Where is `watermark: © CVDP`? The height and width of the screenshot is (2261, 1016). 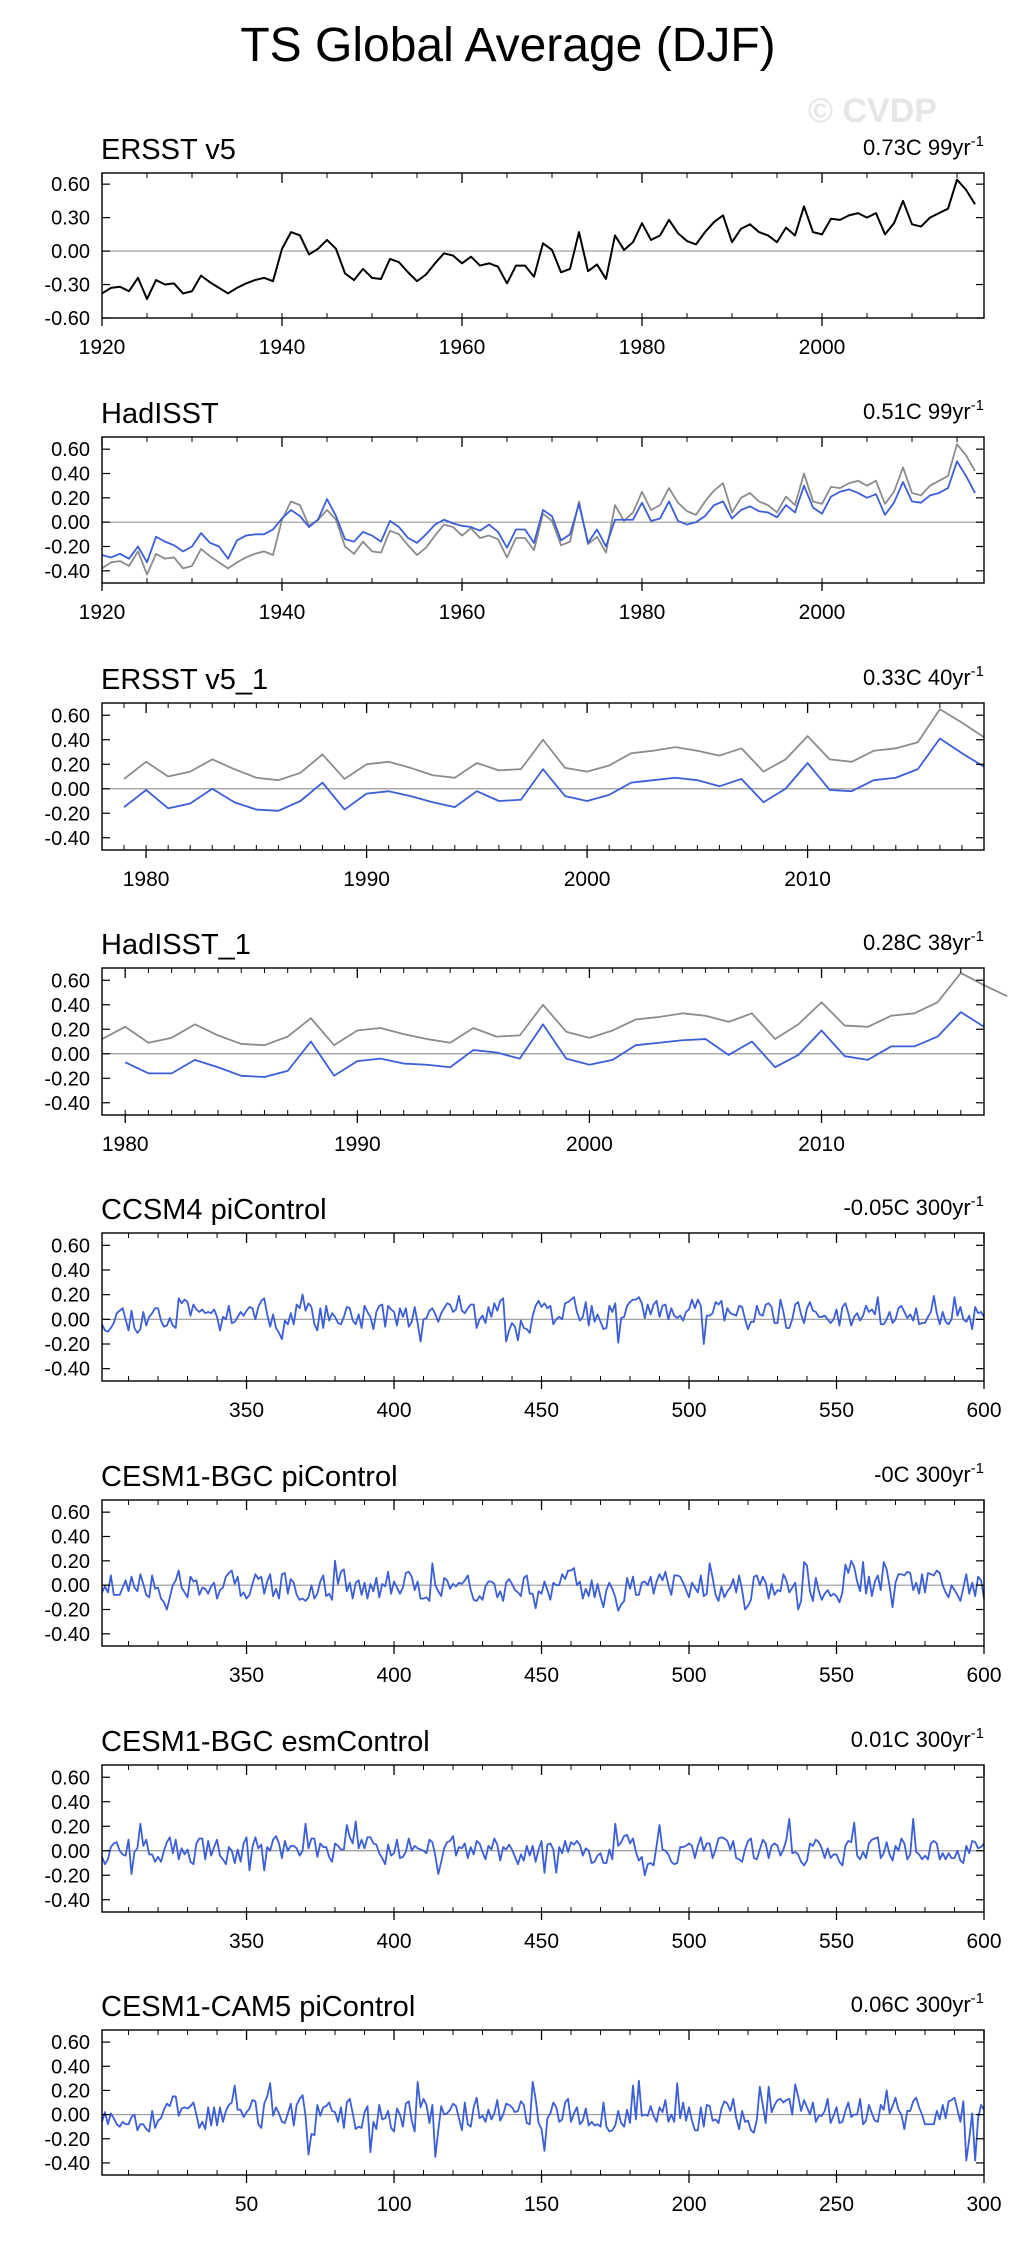
watermark: © CVDP is located at coordinates (872, 111).